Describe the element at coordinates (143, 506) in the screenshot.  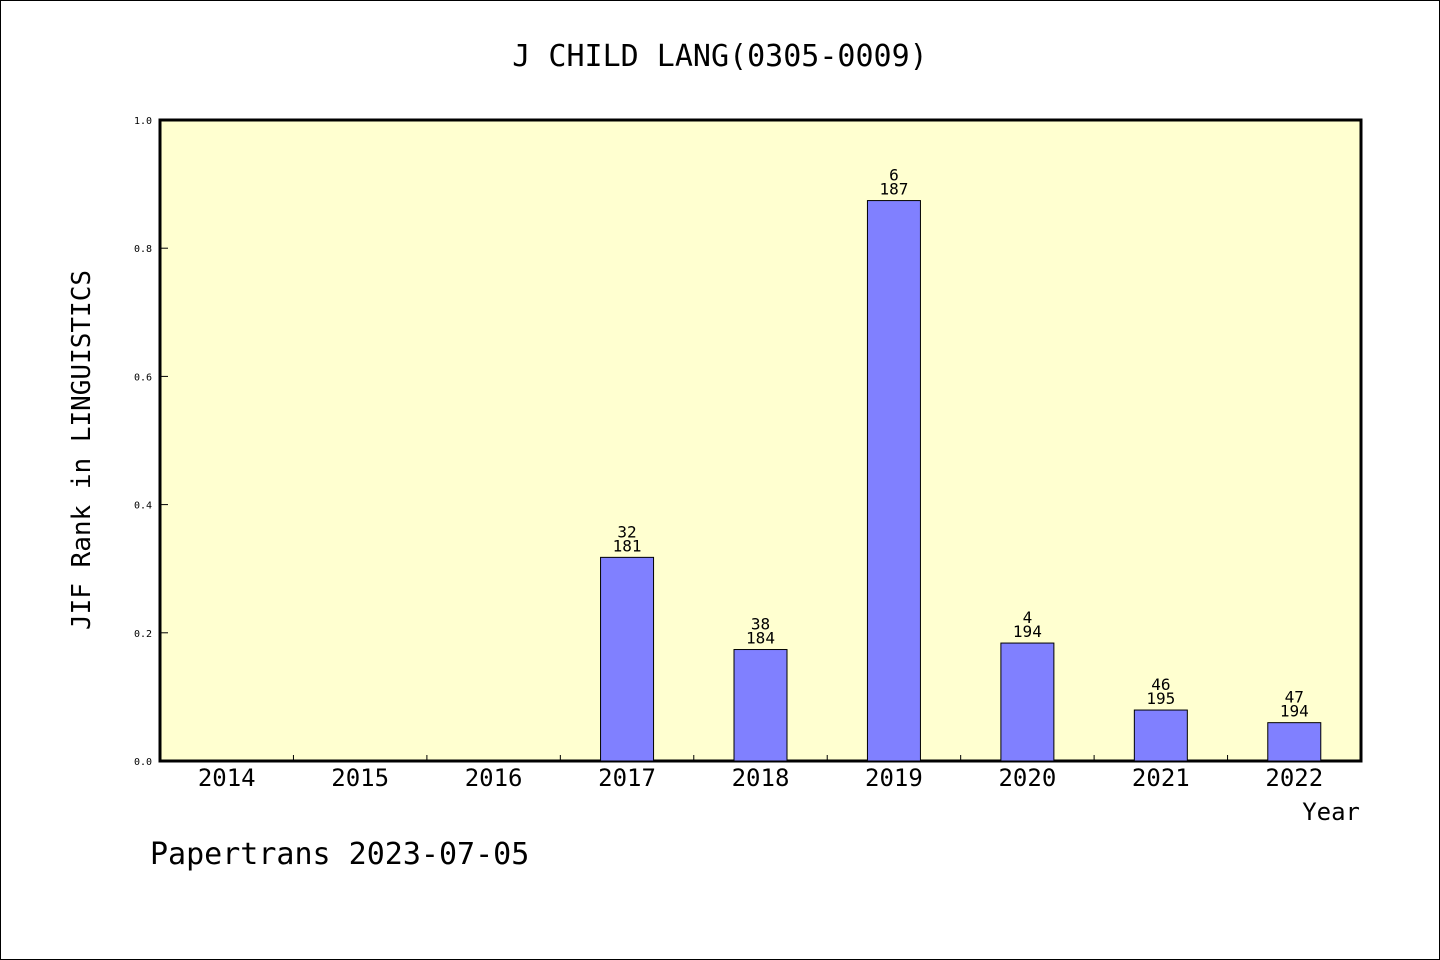
I see `y-tick-label: 0.4` at that location.